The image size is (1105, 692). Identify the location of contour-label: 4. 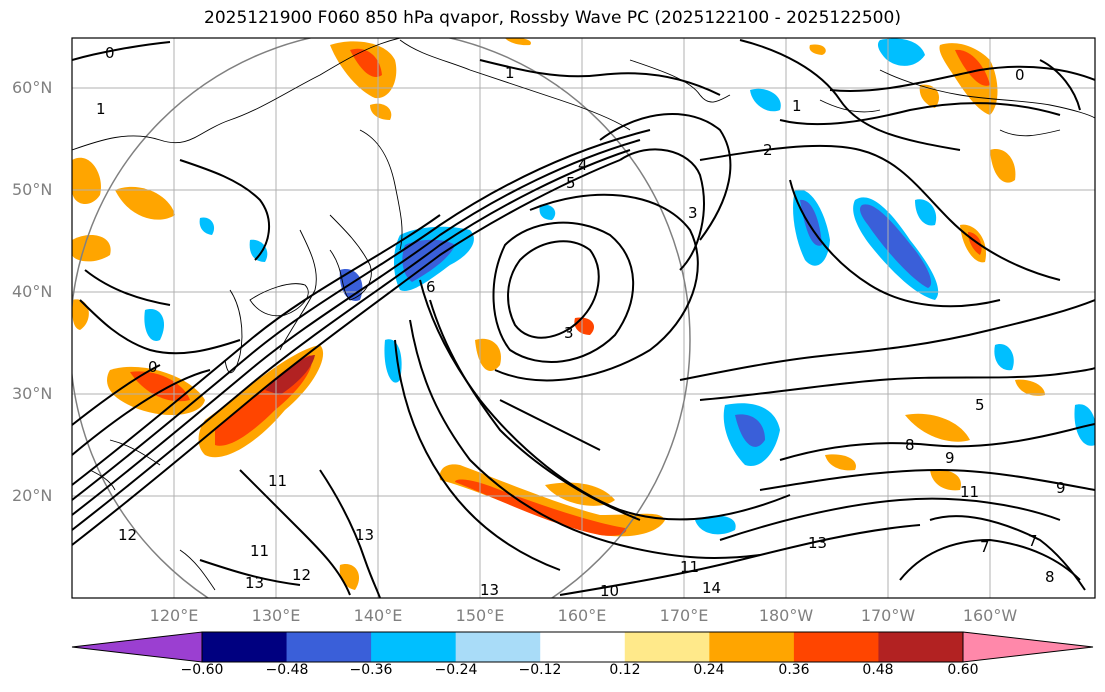
(583, 165).